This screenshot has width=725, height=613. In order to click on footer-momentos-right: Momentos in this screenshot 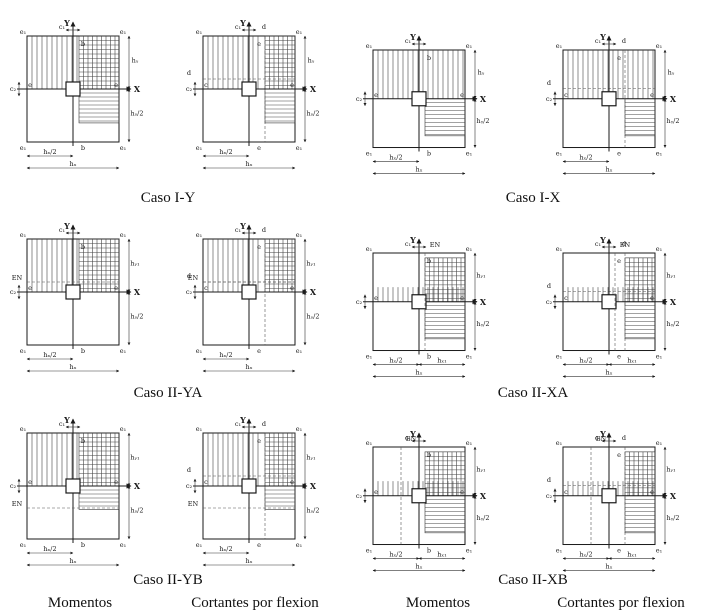, I will do `click(438, 603)`.